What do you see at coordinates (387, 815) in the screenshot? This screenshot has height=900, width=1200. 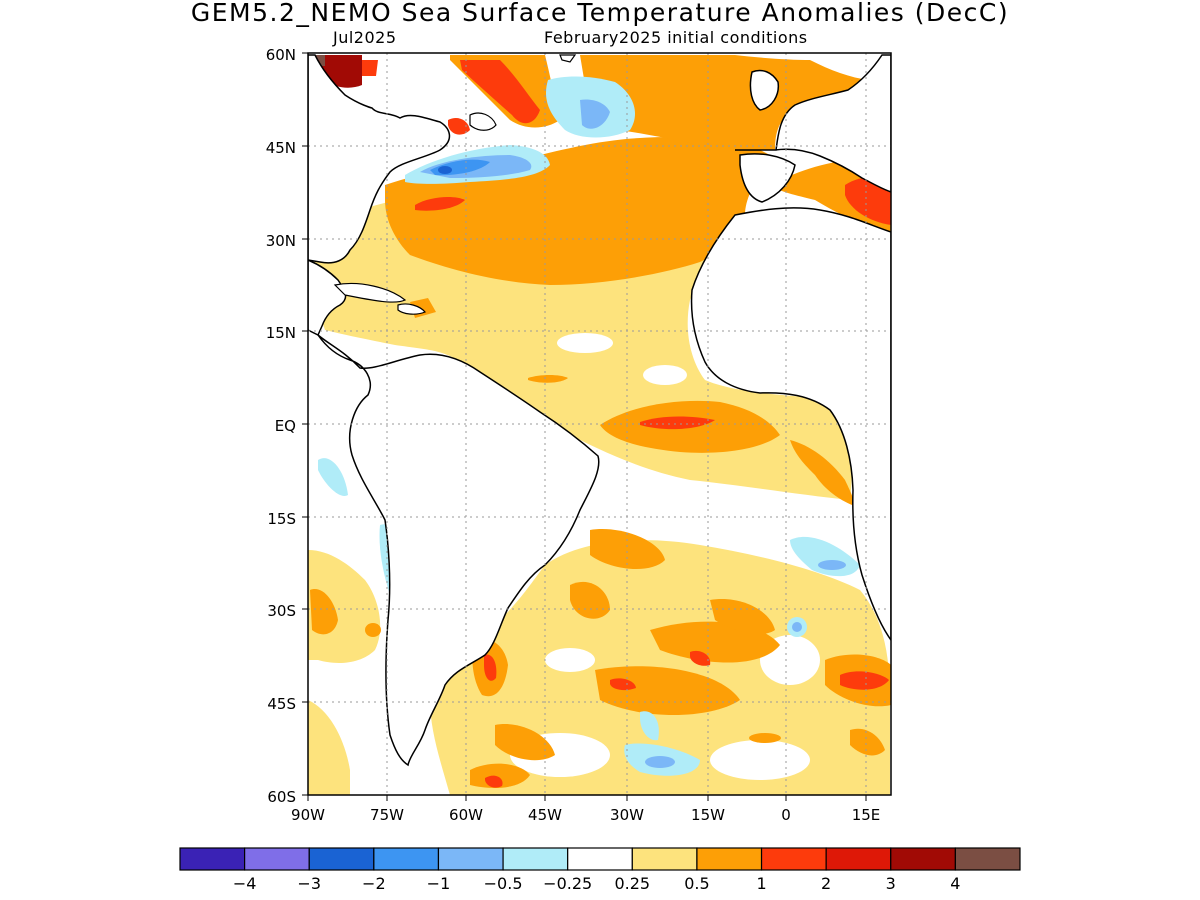 I see `lon-label: 75W` at bounding box center [387, 815].